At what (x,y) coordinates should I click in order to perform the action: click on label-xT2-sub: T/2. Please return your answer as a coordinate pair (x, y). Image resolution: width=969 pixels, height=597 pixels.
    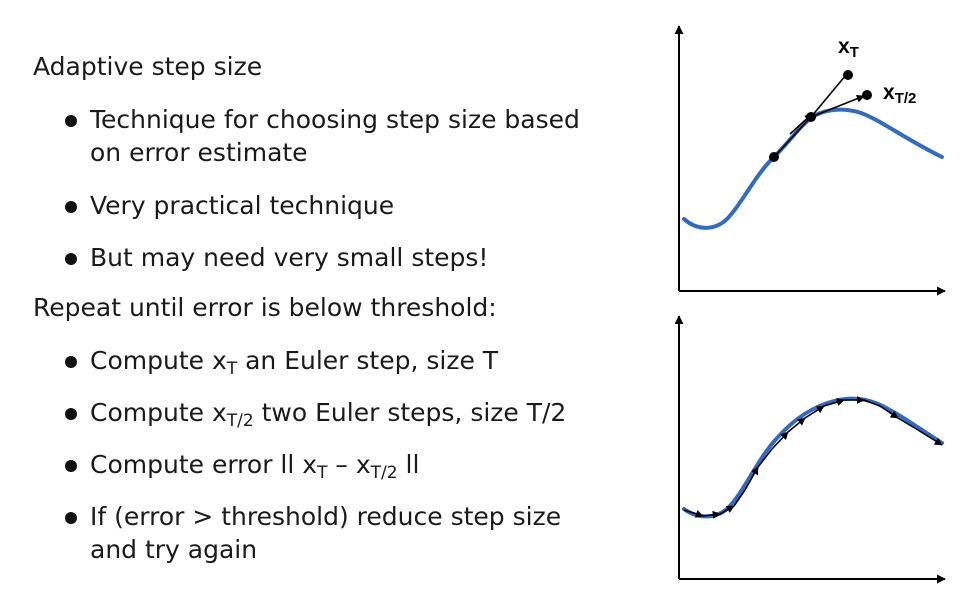
    Looking at the image, I should click on (906, 98).